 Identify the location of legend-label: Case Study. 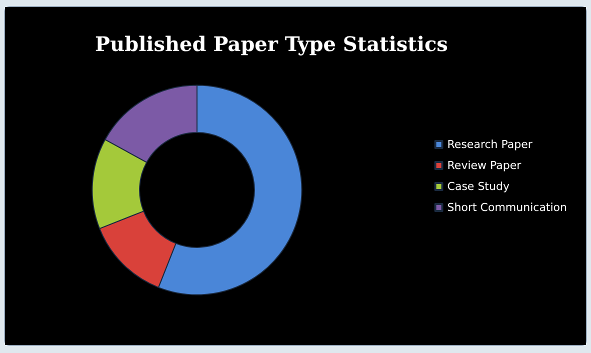
(478, 186).